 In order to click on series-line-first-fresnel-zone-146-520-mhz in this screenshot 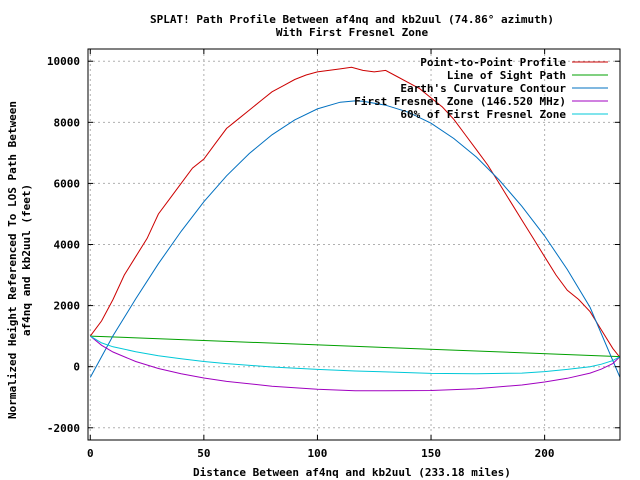, I will do `click(355, 363)`.